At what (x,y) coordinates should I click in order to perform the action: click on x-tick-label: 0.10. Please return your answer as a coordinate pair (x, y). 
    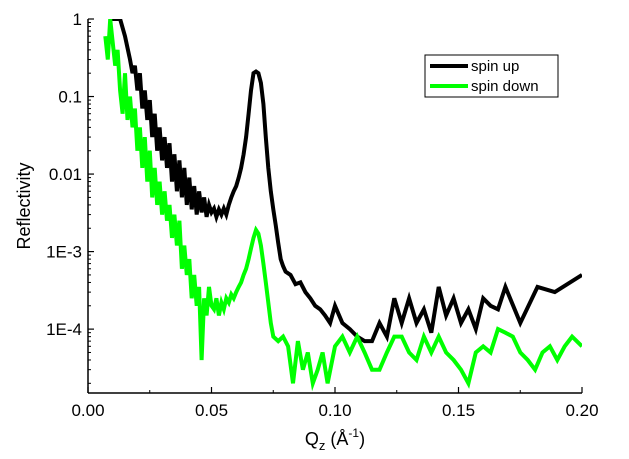
    Looking at the image, I should click on (334, 410).